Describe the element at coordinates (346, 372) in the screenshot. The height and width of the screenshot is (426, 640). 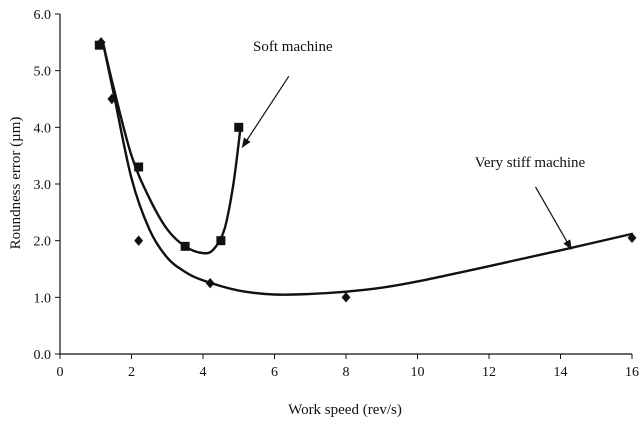
I see `x-tick-label: 8` at that location.